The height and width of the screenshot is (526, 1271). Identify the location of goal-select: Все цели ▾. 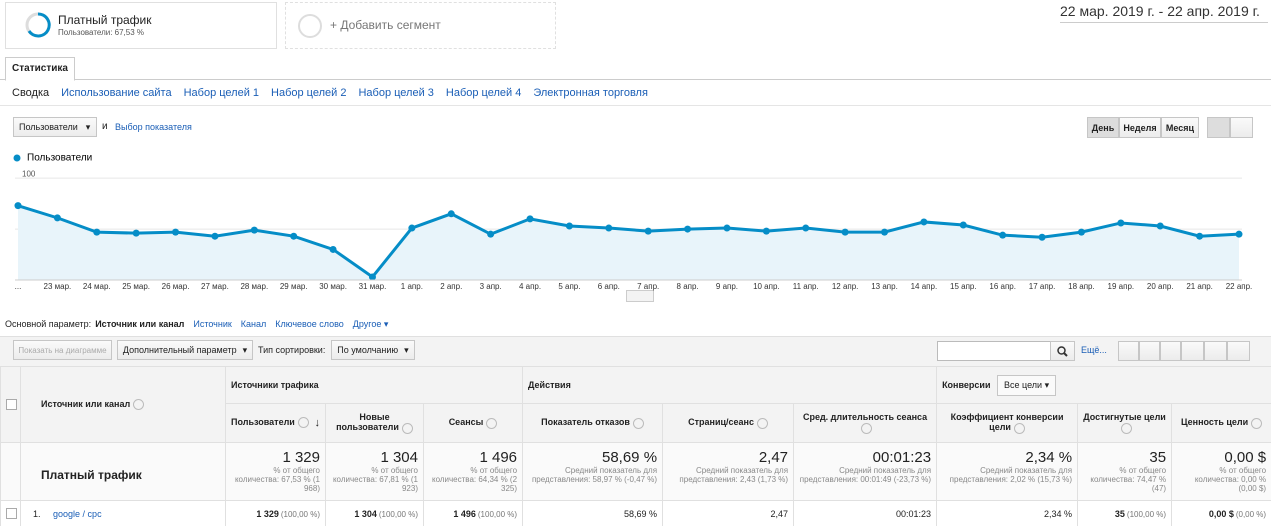
(1027, 385).